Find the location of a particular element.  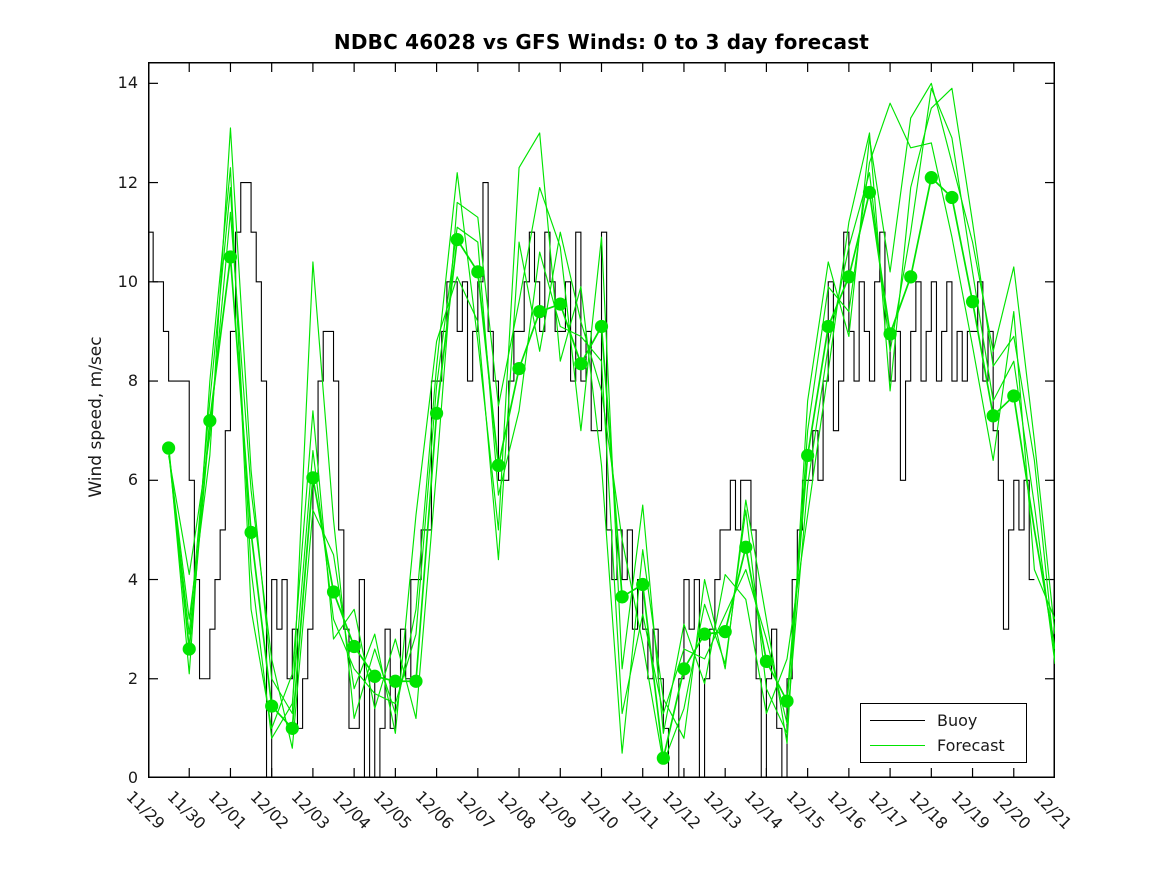

y-tick-label: 4 is located at coordinates (132, 579).